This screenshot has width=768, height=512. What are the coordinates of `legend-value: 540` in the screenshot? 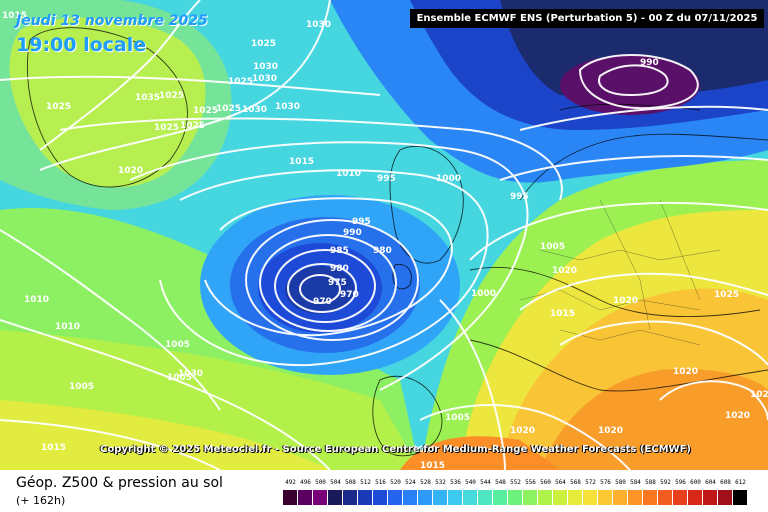 It's located at (470, 482).